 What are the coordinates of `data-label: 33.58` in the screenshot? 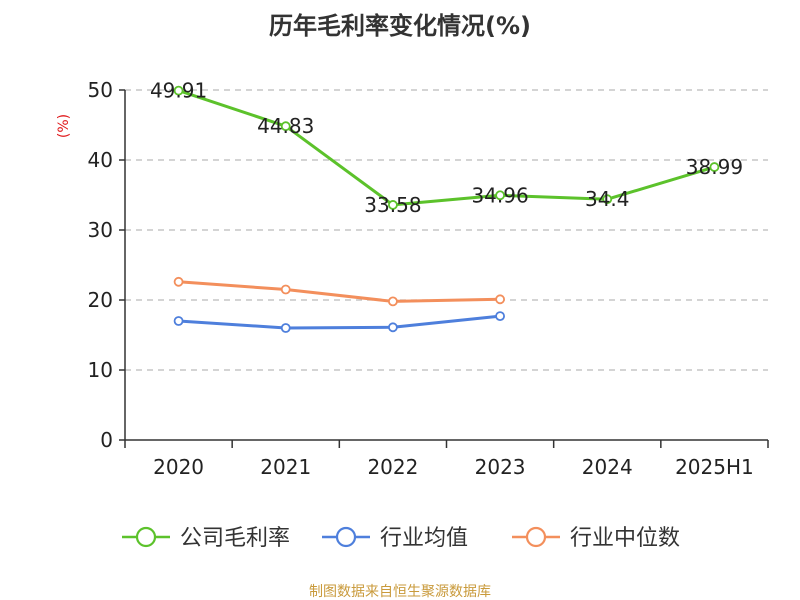 It's located at (392, 205).